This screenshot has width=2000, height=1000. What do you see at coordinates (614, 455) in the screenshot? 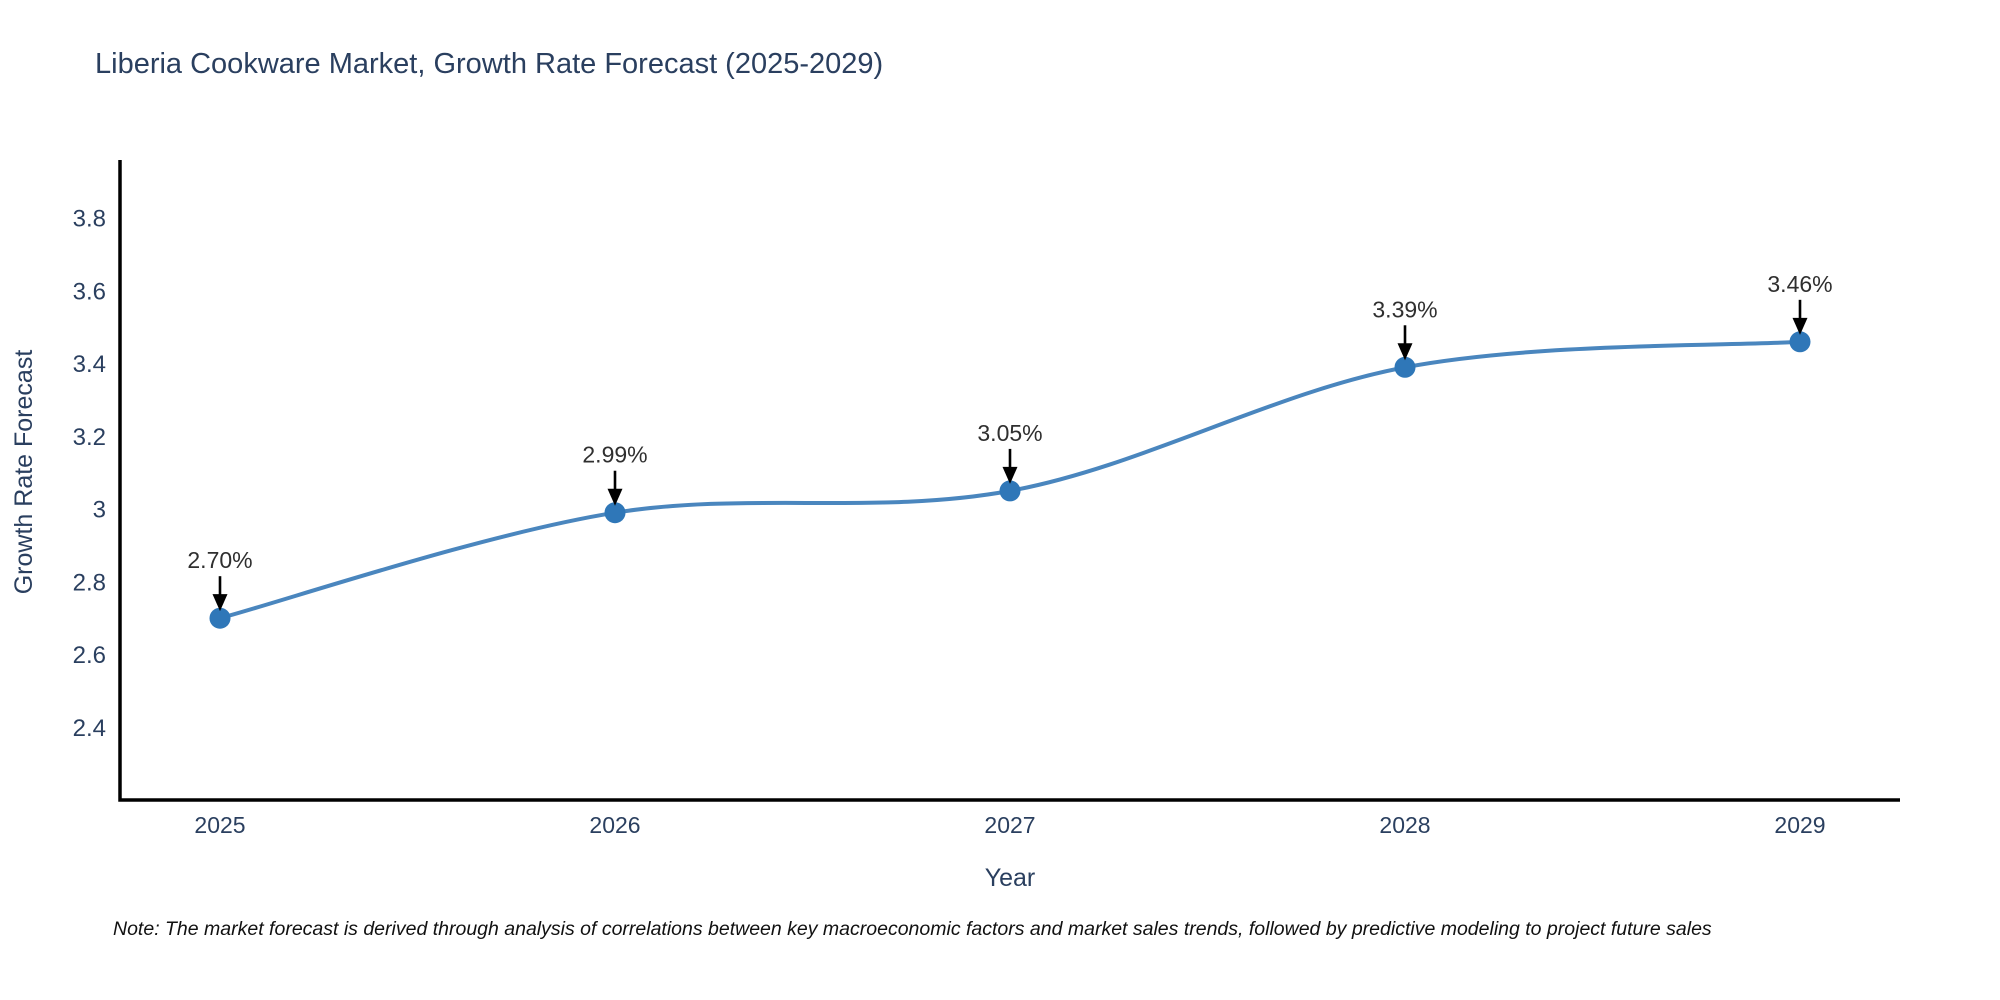
I see `data-point-value-label: 2.99%` at bounding box center [614, 455].